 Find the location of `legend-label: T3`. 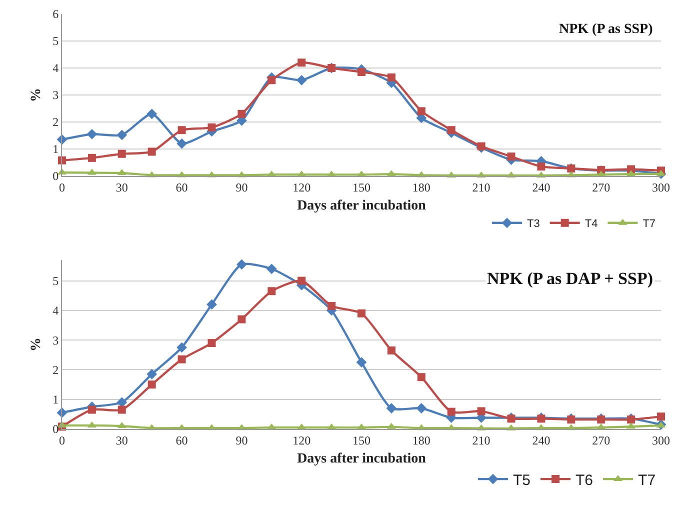

legend-label: T3 is located at coordinates (533, 224).